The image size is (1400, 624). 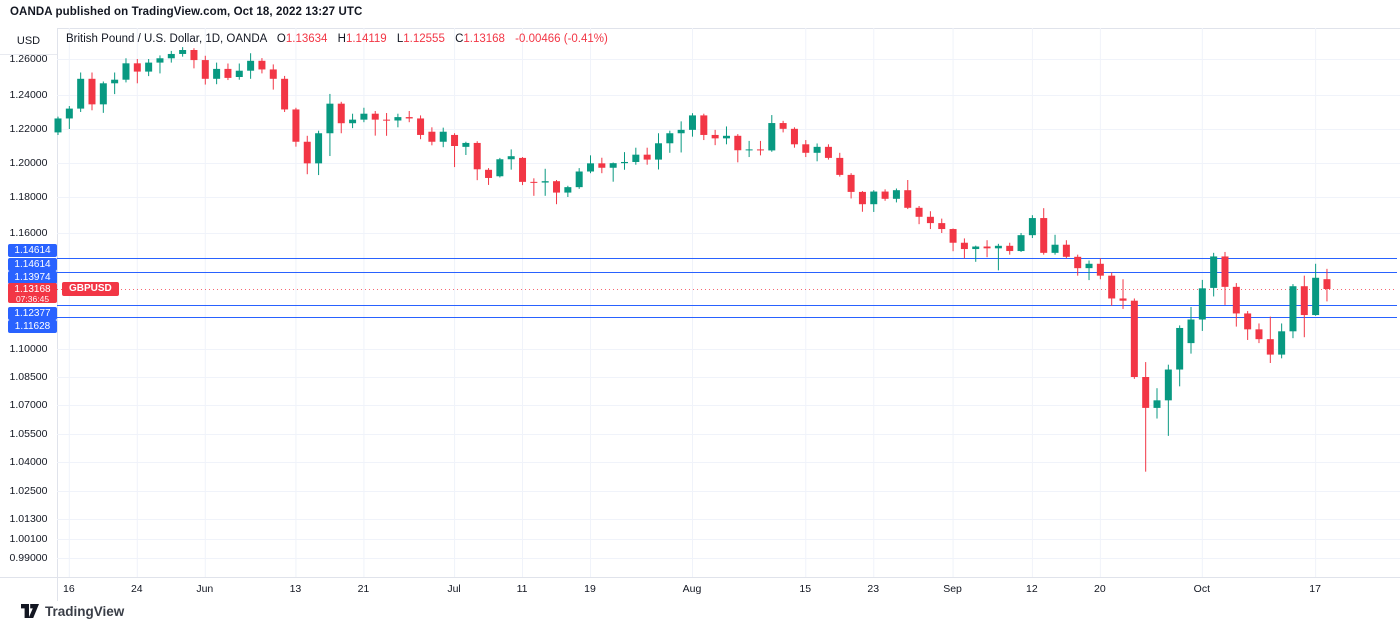 What do you see at coordinates (32, 313) in the screenshot?
I see `level-label-1.12377: 1.12377` at bounding box center [32, 313].